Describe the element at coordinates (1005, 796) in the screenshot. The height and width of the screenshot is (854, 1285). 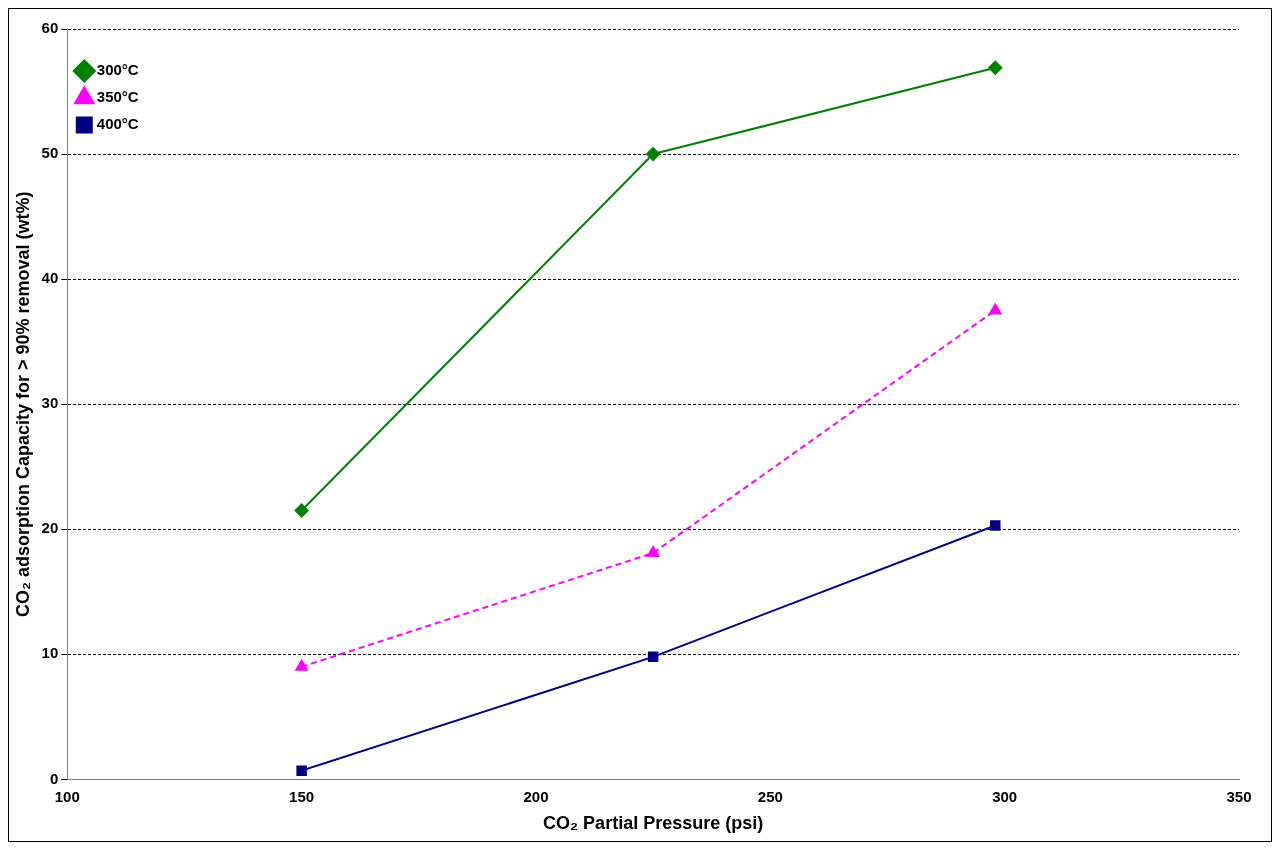
I see `x-tick-label: 300` at that location.